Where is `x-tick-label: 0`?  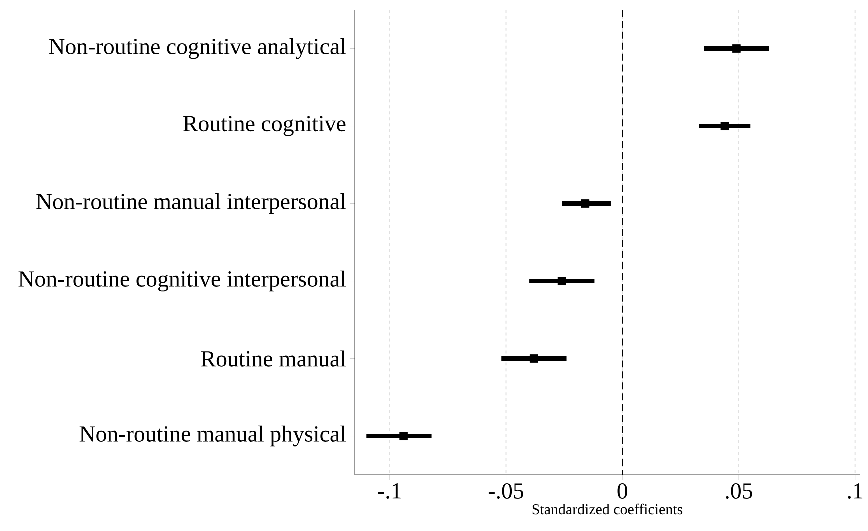
x-tick-label: 0 is located at coordinates (623, 491).